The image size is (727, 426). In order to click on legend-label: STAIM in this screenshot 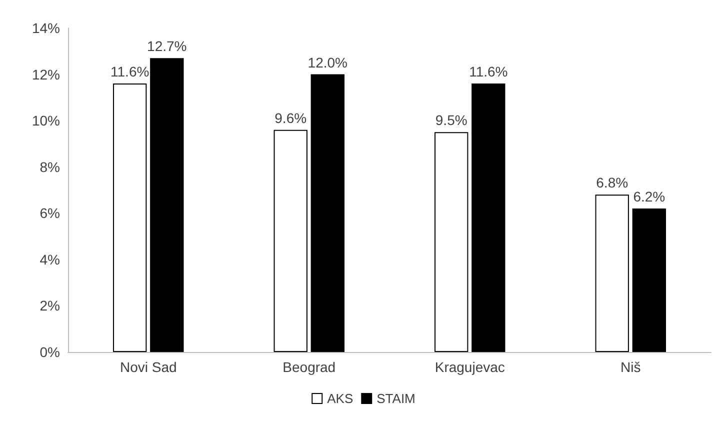, I will do `click(396, 398)`.